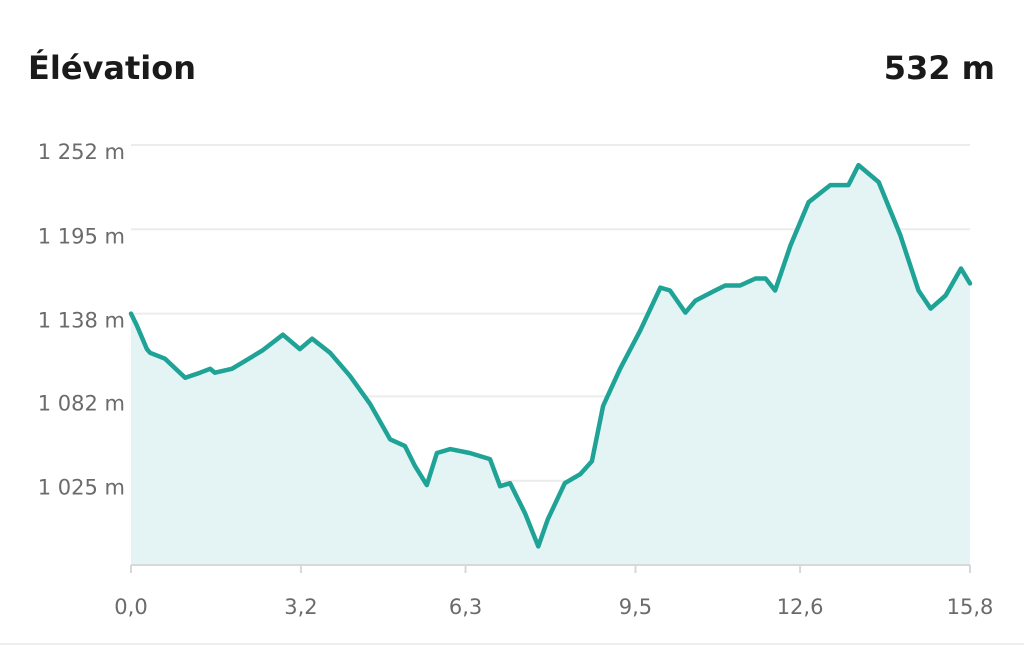 Image resolution: width=1024 pixels, height=647 pixels. I want to click on x-tick-label: 9,5, so click(635, 607).